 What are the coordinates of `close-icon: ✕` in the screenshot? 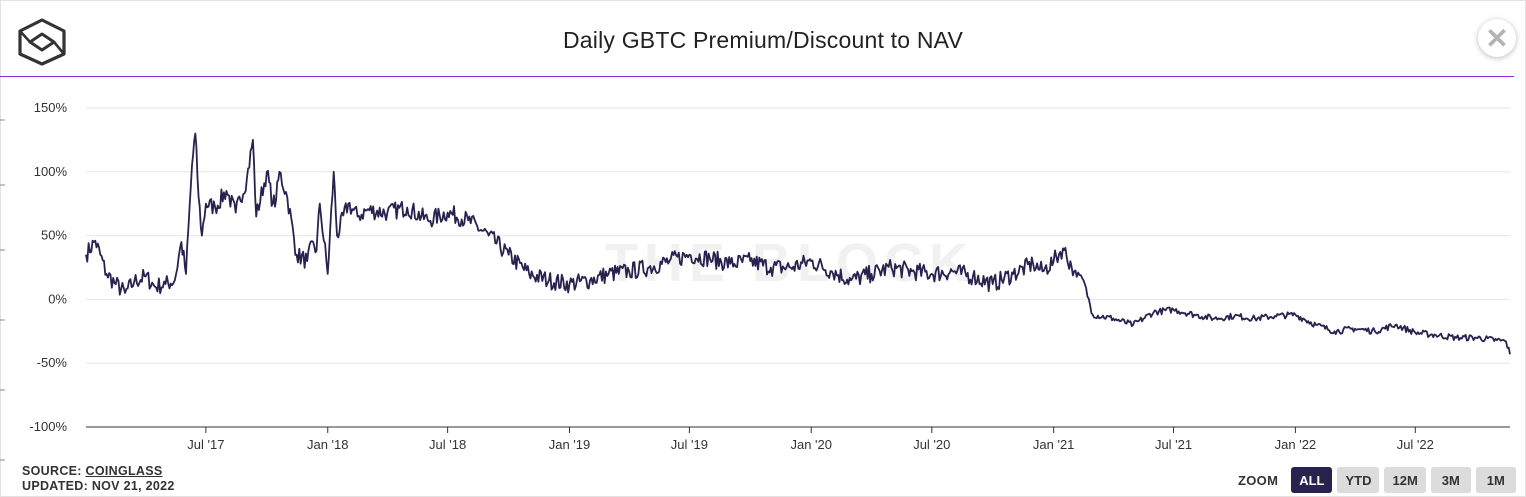 It's located at (1497, 38).